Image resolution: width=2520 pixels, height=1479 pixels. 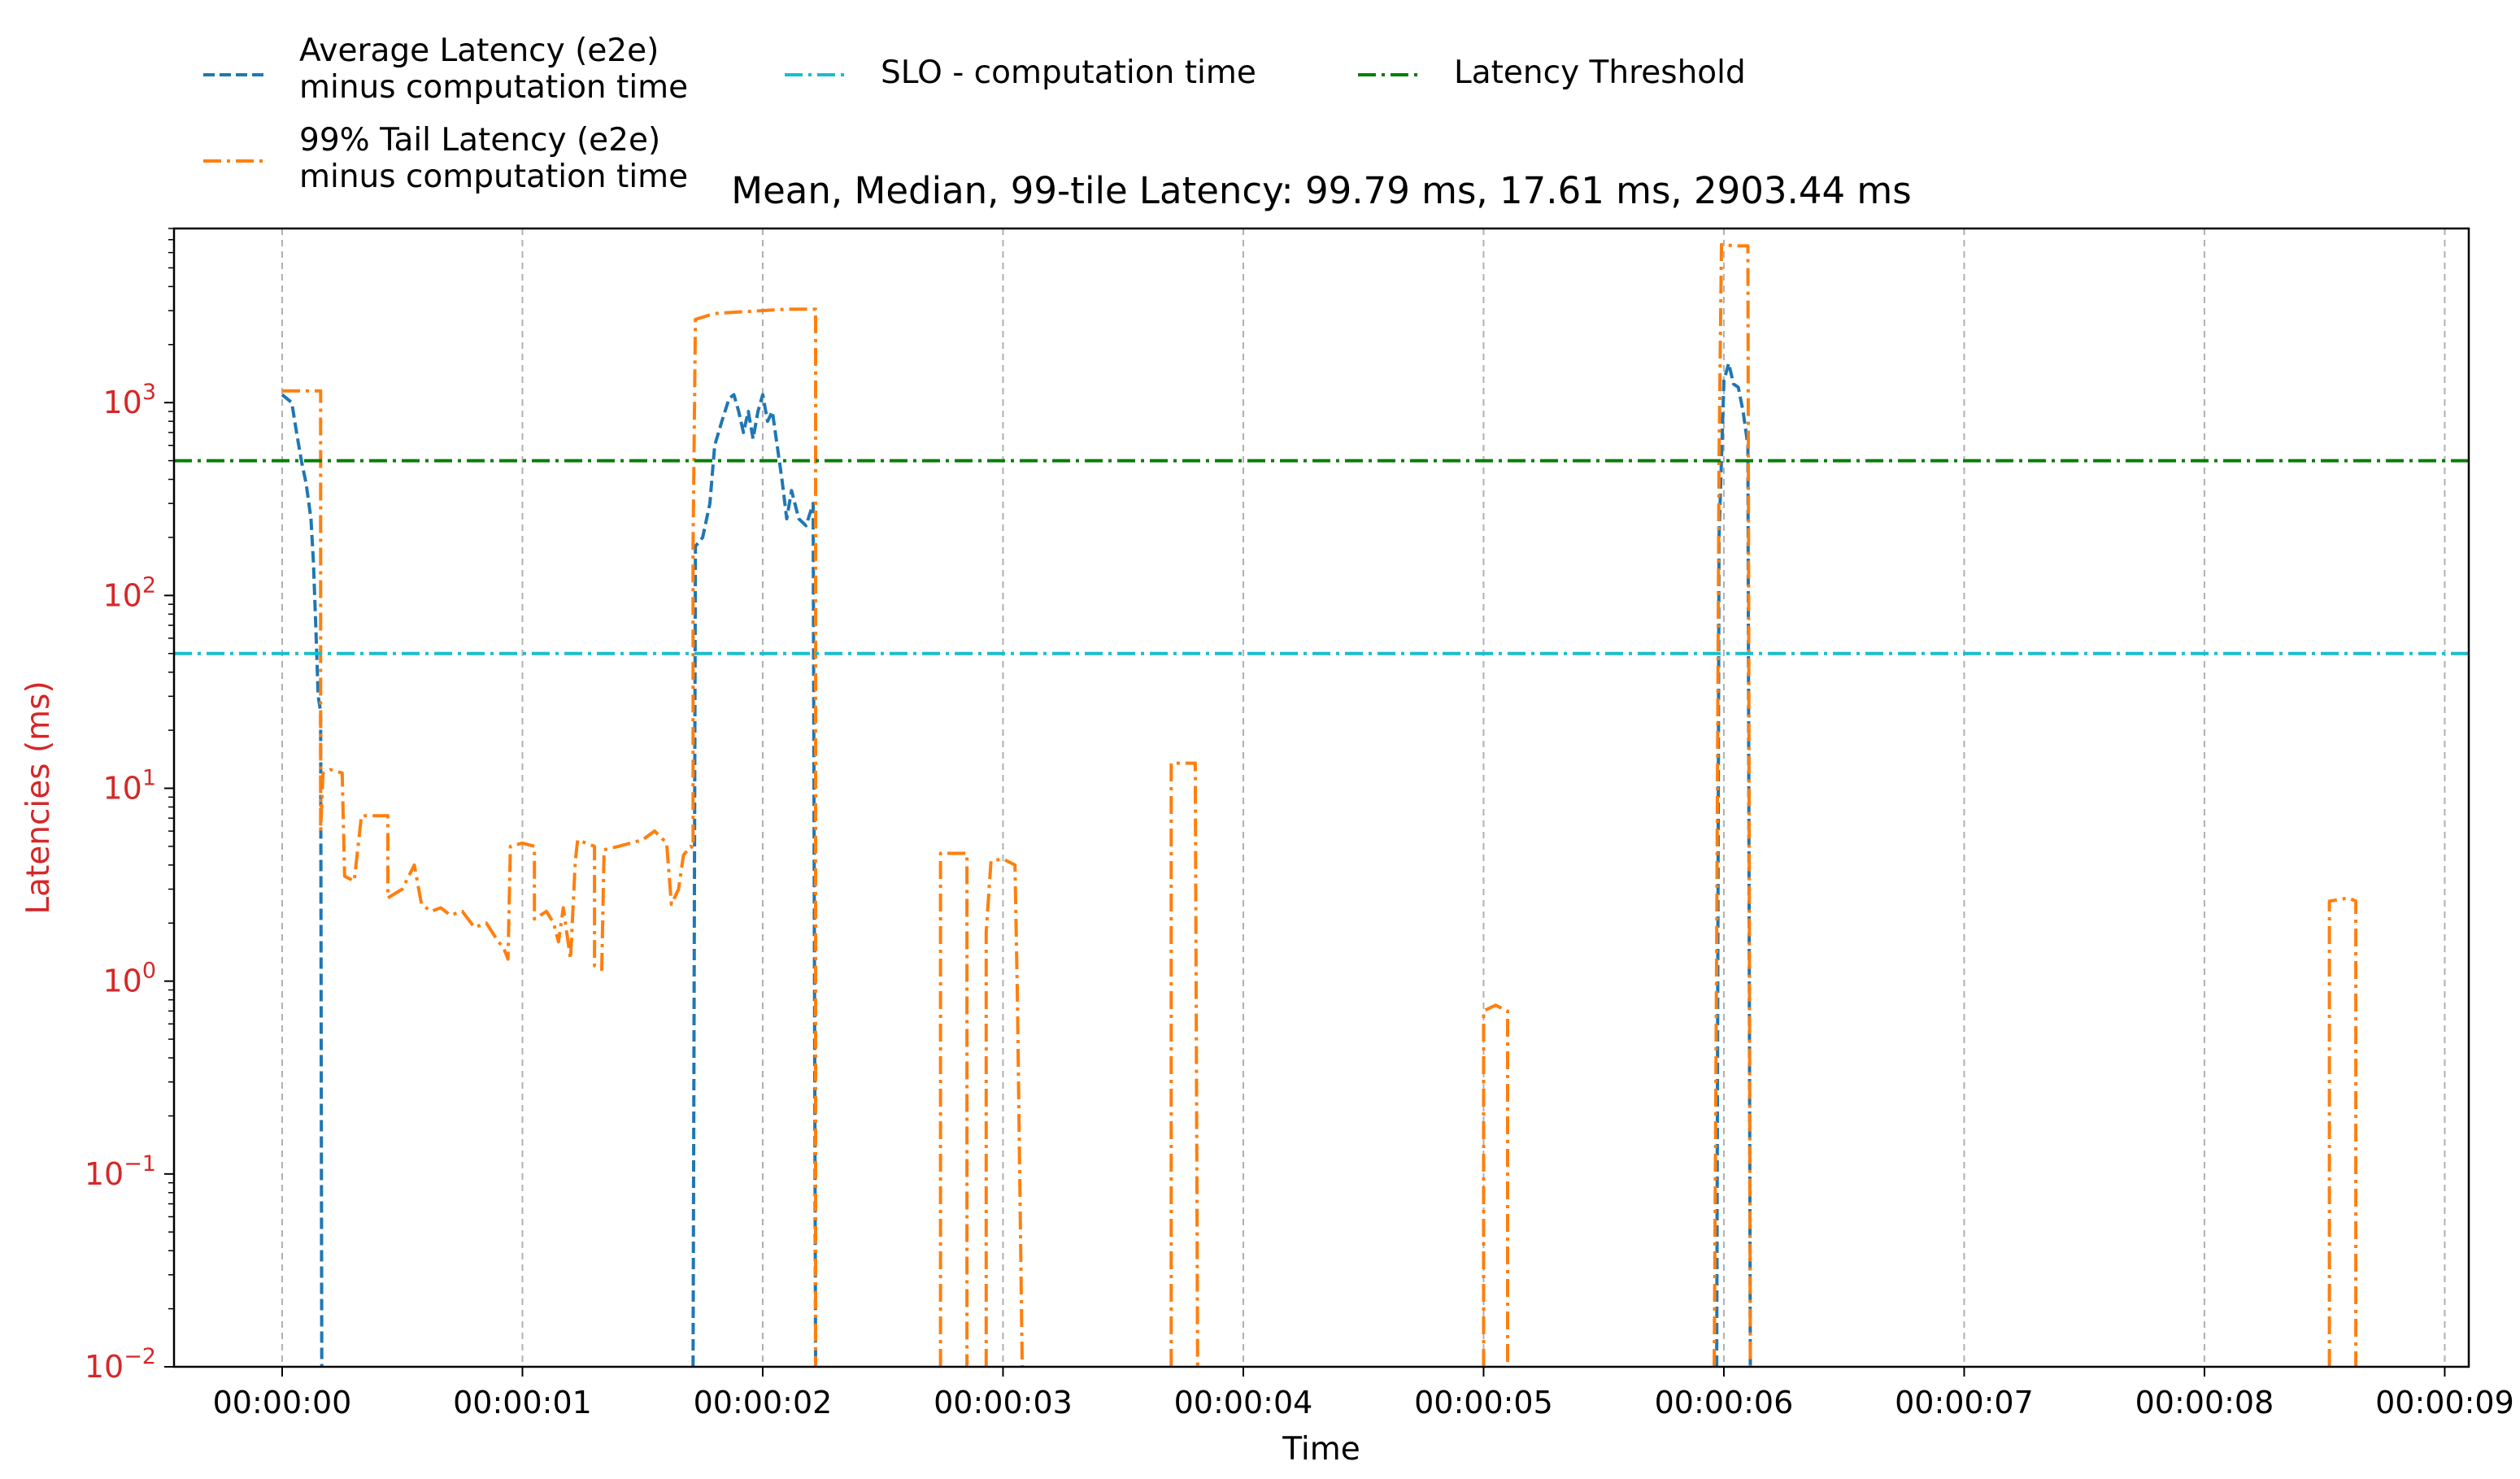 I want to click on y-tick-label: 10¹, so click(x=129, y=786).